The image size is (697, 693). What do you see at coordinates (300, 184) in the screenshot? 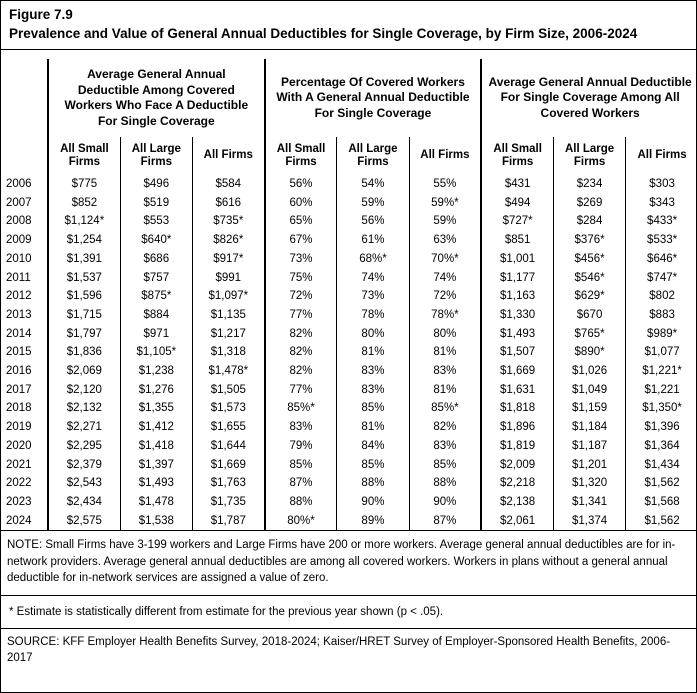
I see `data-cell: 56%` at bounding box center [300, 184].